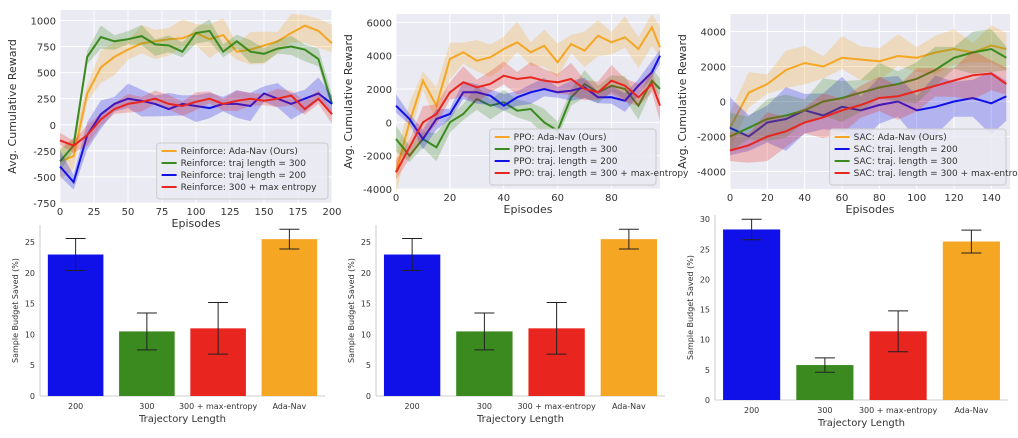  What do you see at coordinates (30, 334) in the screenshot?
I see `y-tick-label: 10` at bounding box center [30, 334].